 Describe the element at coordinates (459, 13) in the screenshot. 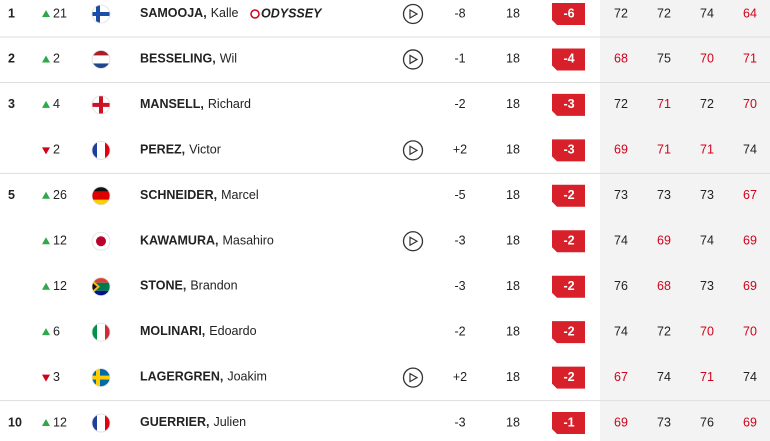

I see `to-par: -8` at that location.